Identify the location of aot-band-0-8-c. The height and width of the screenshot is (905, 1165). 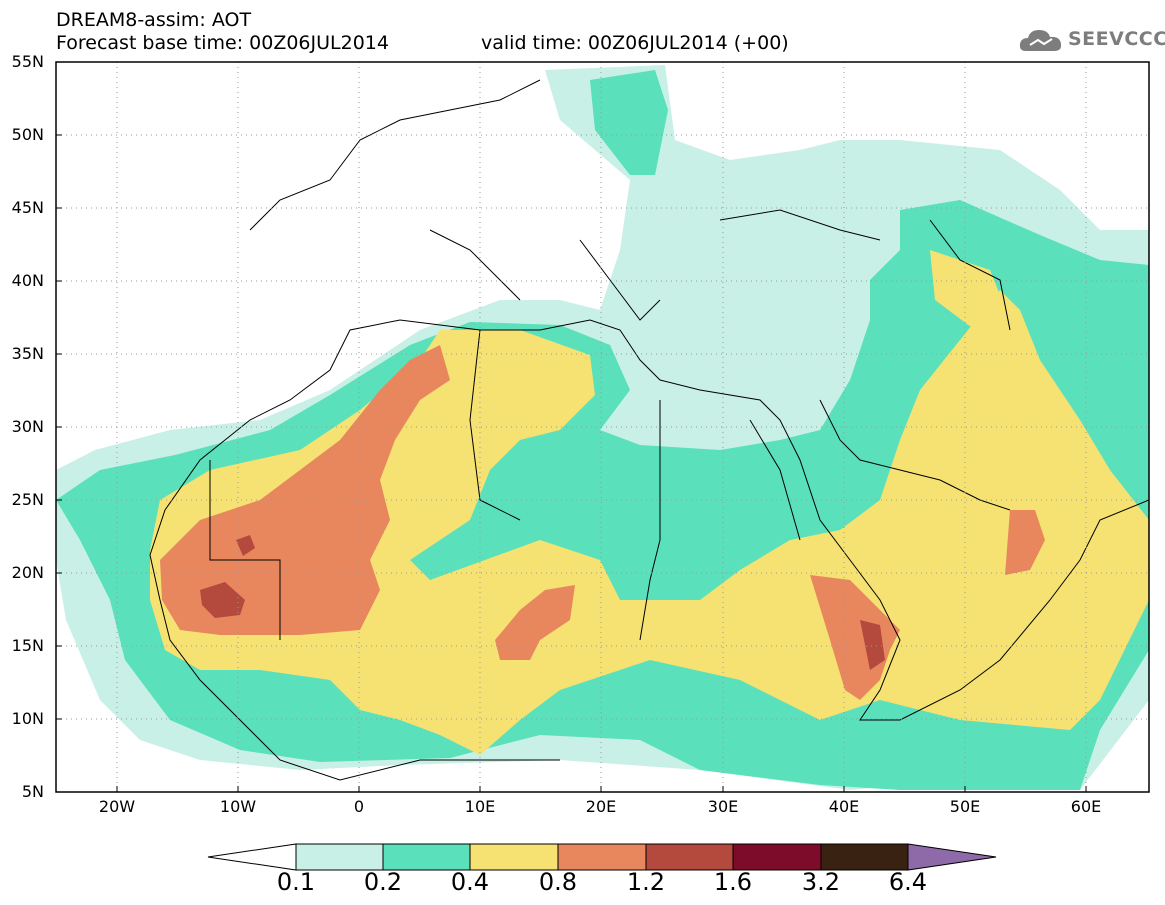
(535, 622).